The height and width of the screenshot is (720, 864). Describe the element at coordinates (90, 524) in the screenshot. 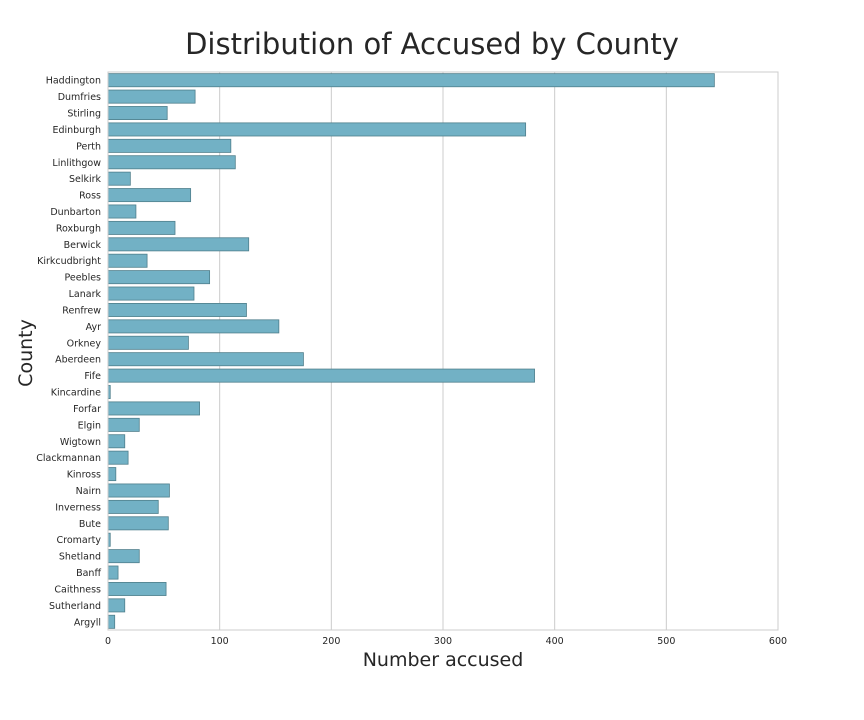

I see `y-tick-label: Bute` at that location.